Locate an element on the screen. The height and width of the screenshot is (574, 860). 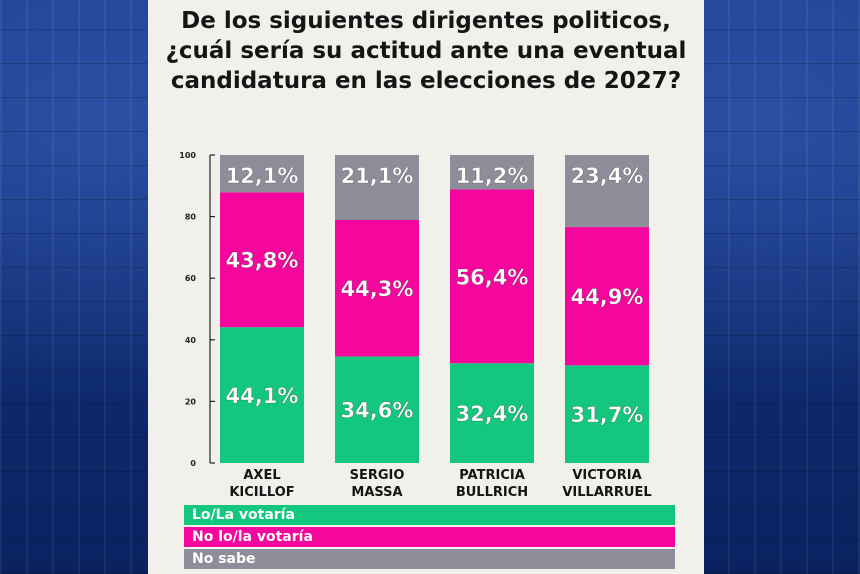
data-label-no-sabe: 12,1% is located at coordinates (262, 176).